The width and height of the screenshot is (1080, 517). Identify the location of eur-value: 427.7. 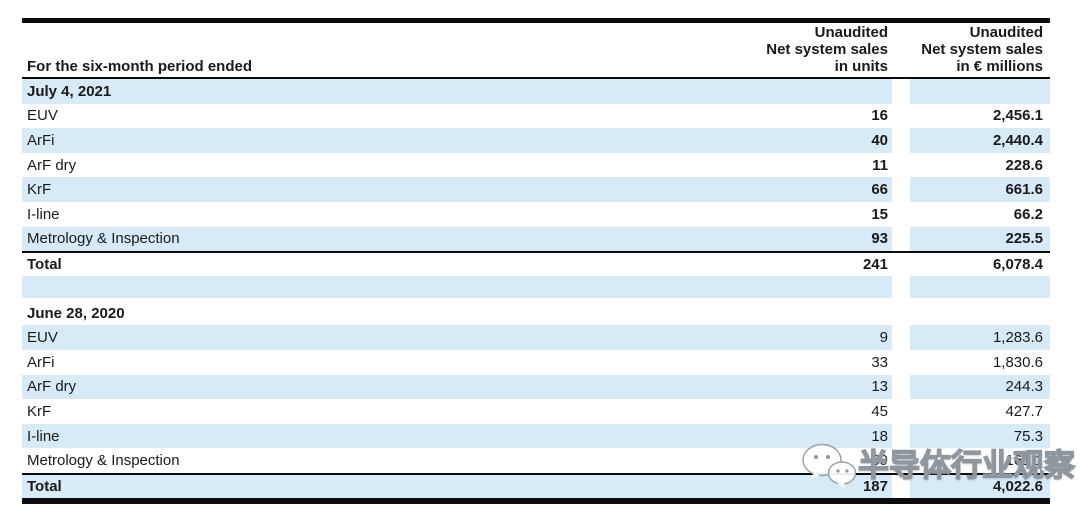
(980, 411).